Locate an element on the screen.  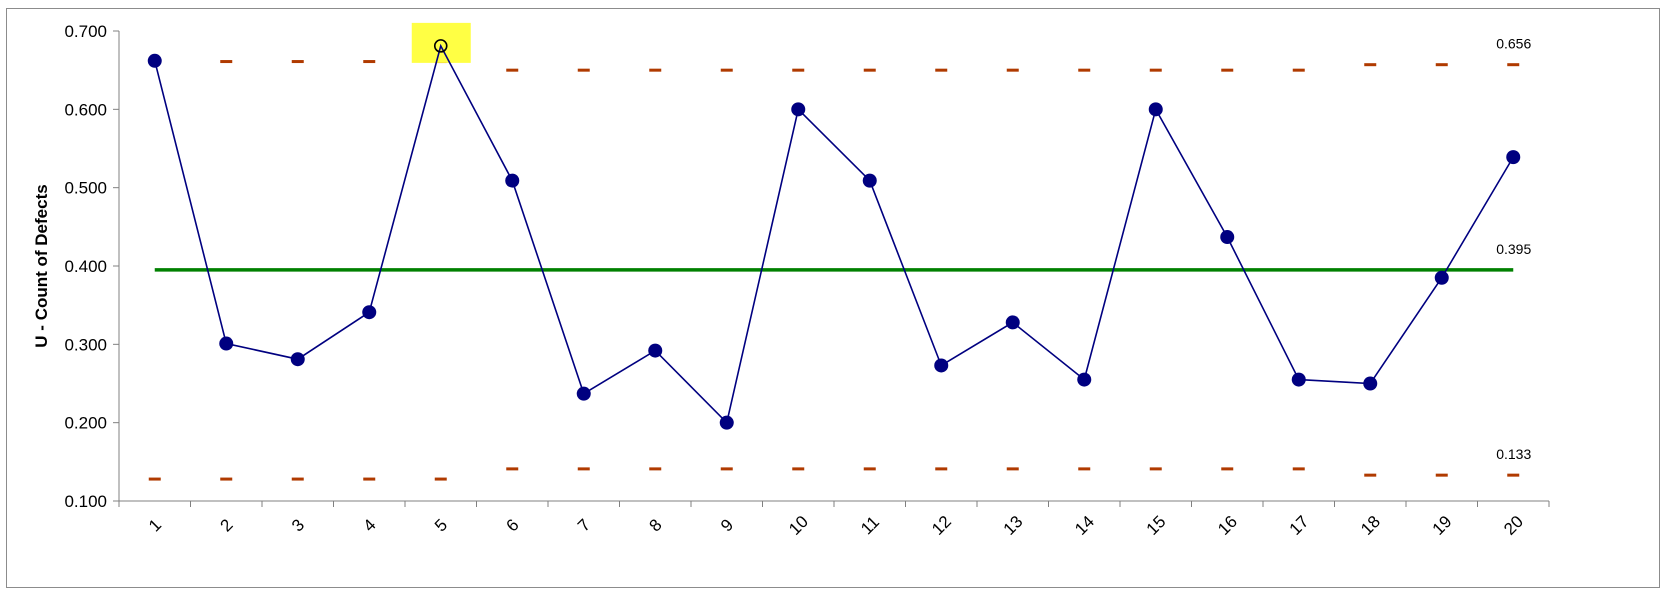
center-line-label: 0.395 is located at coordinates (1513, 249).